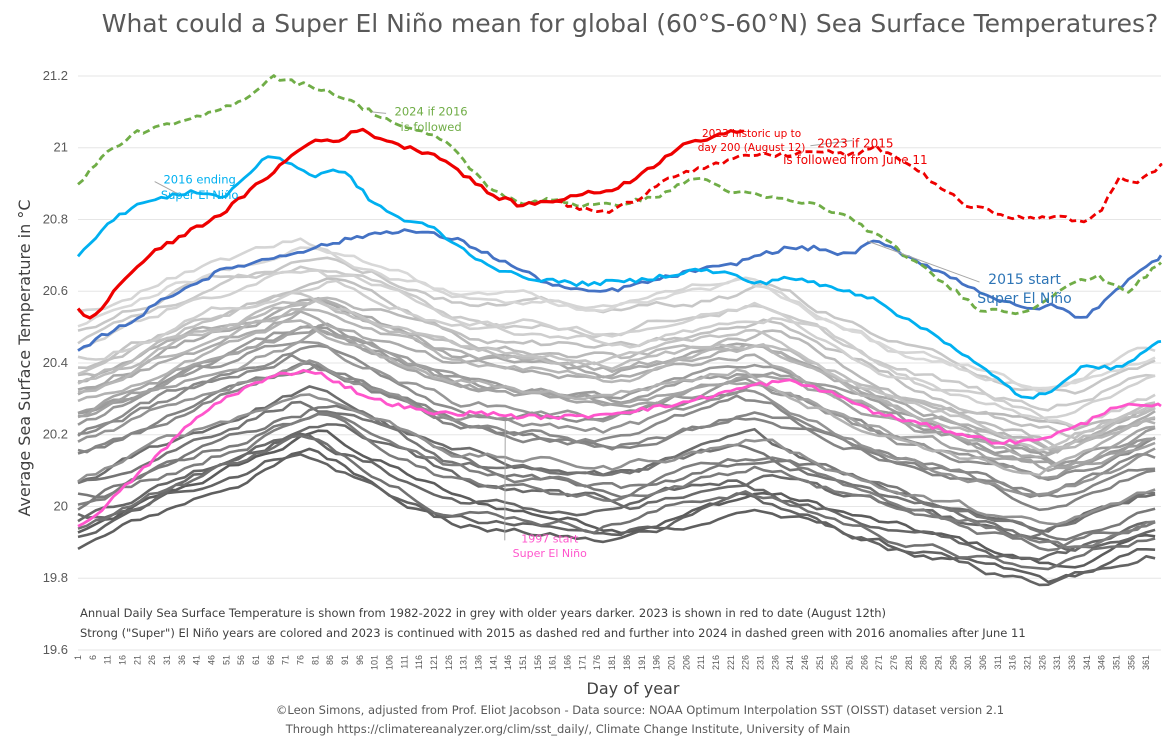 Image resolution: width=1171 pixels, height=753 pixels. What do you see at coordinates (671, 662) in the screenshot?
I see `x-tick-label: 201` at bounding box center [671, 662].